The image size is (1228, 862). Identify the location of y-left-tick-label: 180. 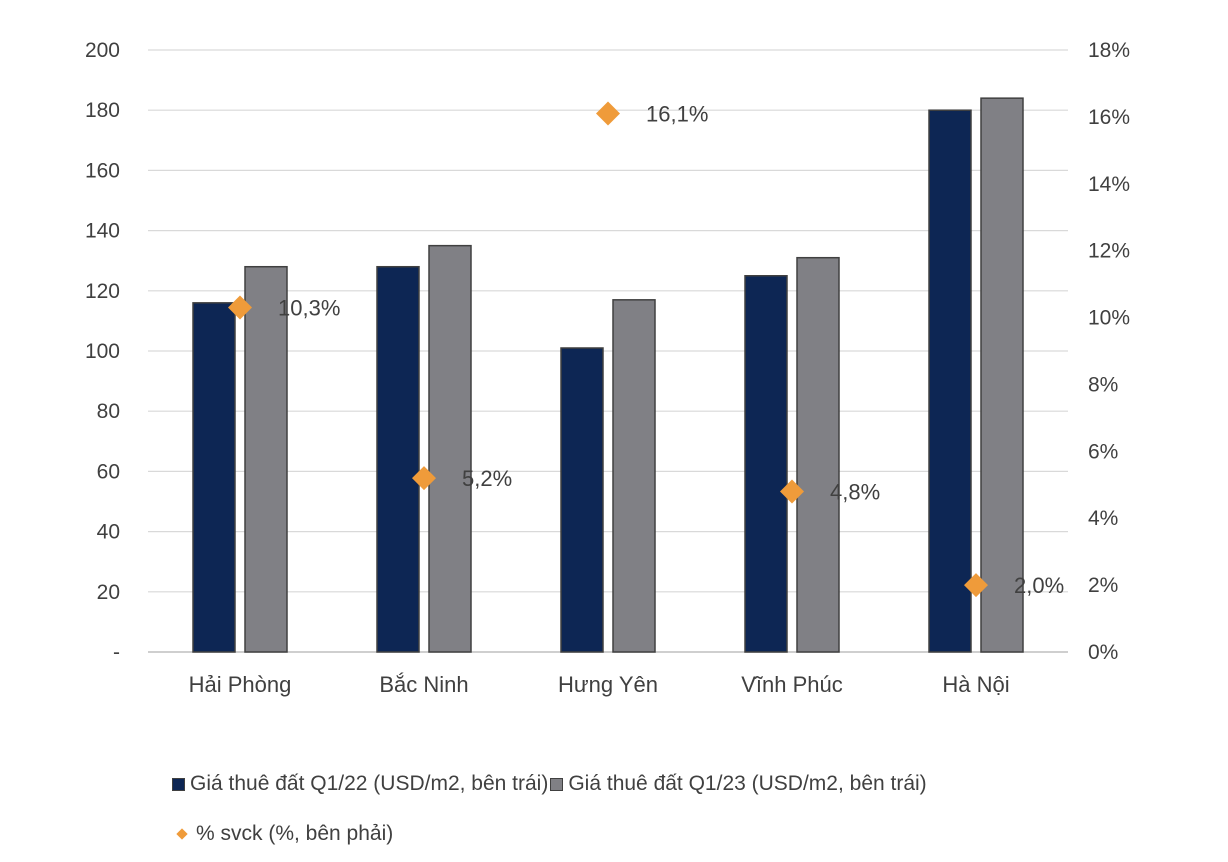
(102, 110).